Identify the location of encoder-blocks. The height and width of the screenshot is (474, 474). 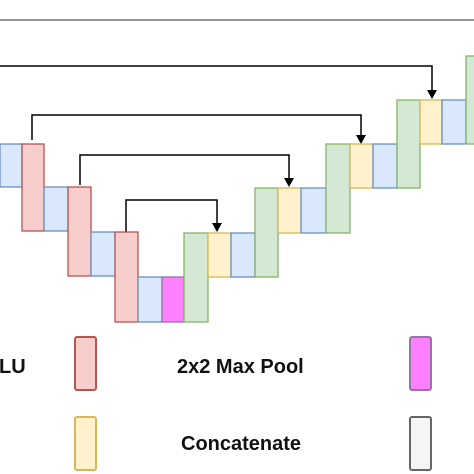
(92, 233).